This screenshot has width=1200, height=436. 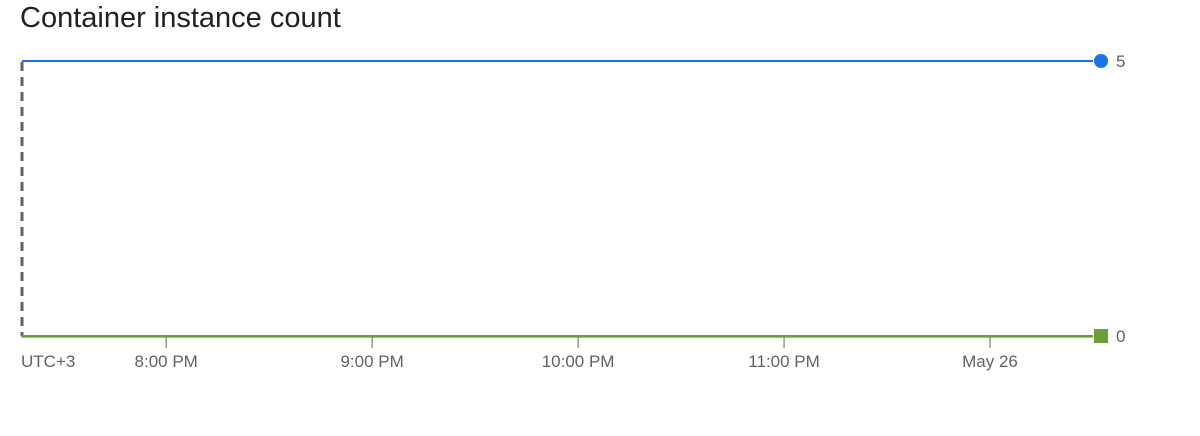 What do you see at coordinates (1120, 199) in the screenshot?
I see `y-axis-labels: 50` at bounding box center [1120, 199].